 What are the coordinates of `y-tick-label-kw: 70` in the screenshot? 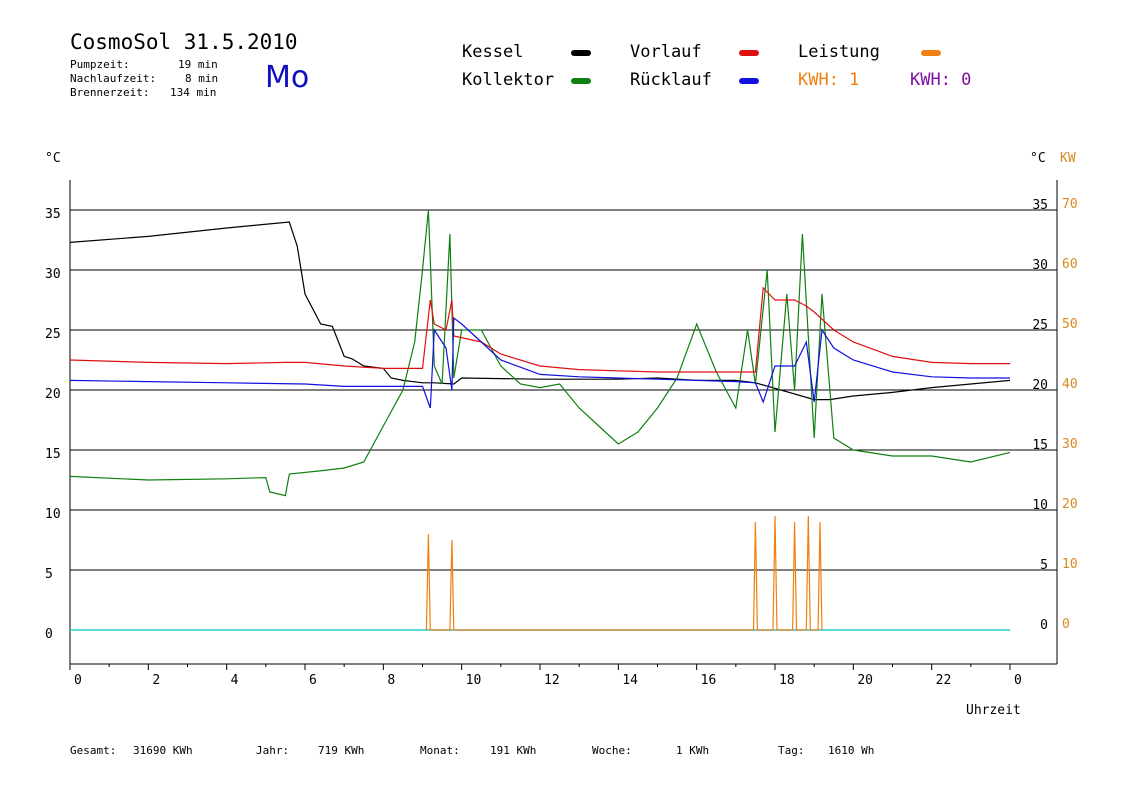 It's located at (1070, 204).